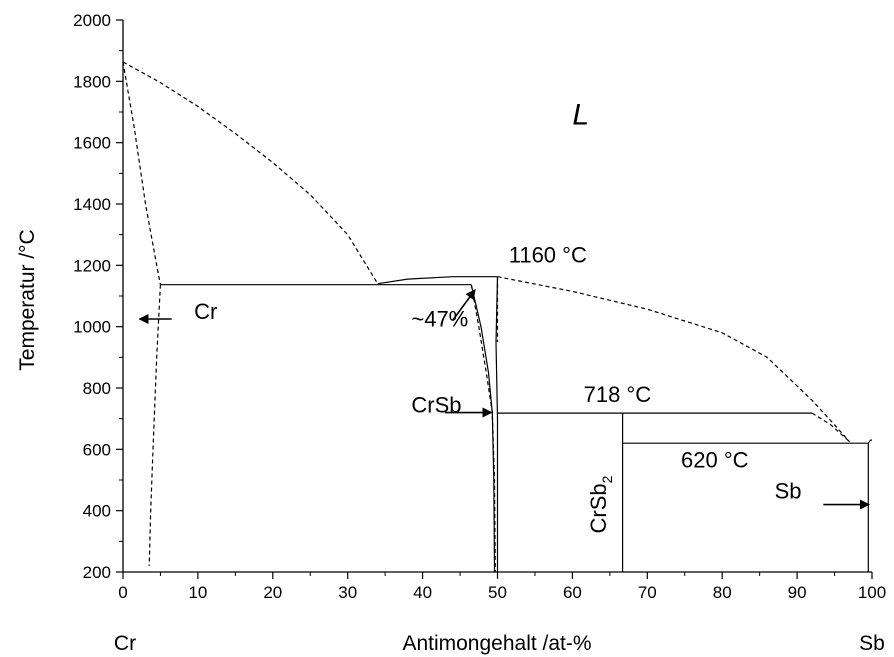 The width and height of the screenshot is (894, 657). I want to click on x-tick-label: 70, so click(647, 592).